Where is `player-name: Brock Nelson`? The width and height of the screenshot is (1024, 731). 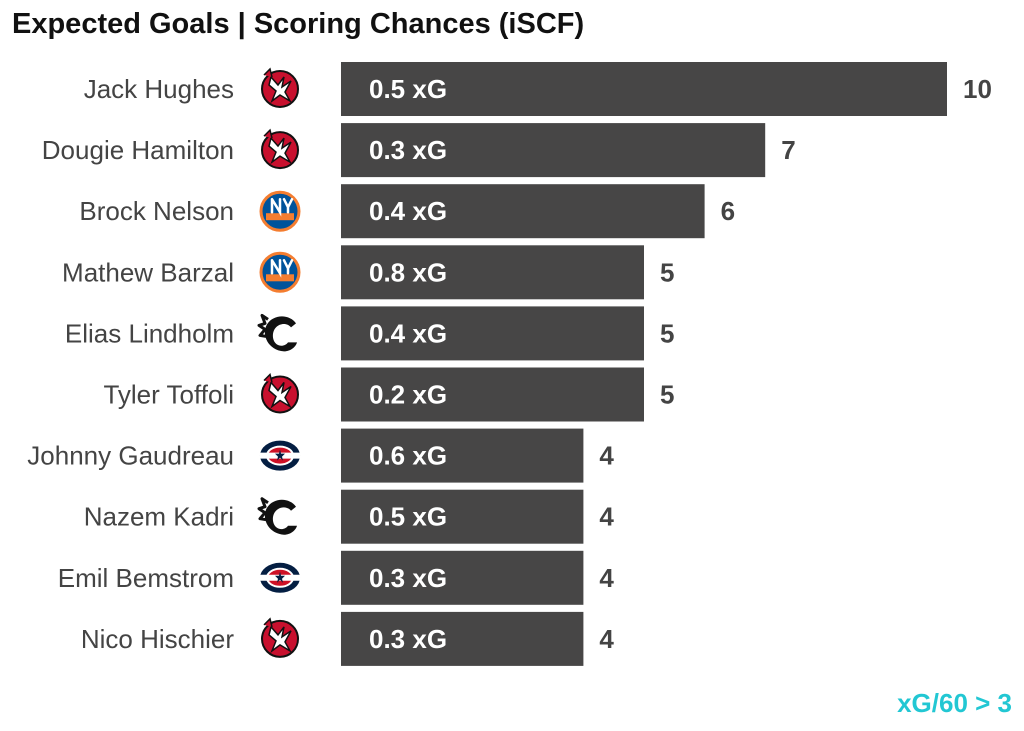
player-name: Brock Nelson is located at coordinates (156, 211).